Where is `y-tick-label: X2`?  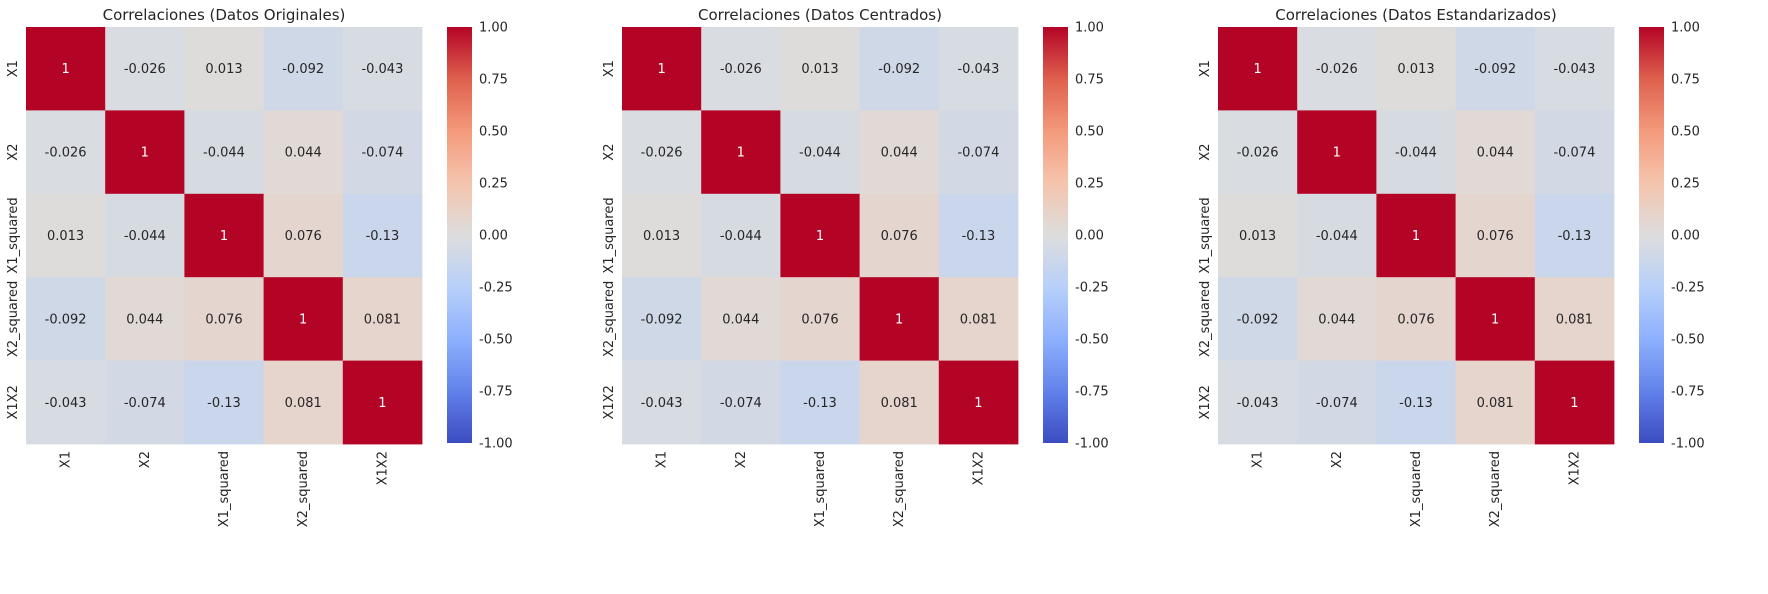 y-tick-label: X2 is located at coordinates (1205, 152).